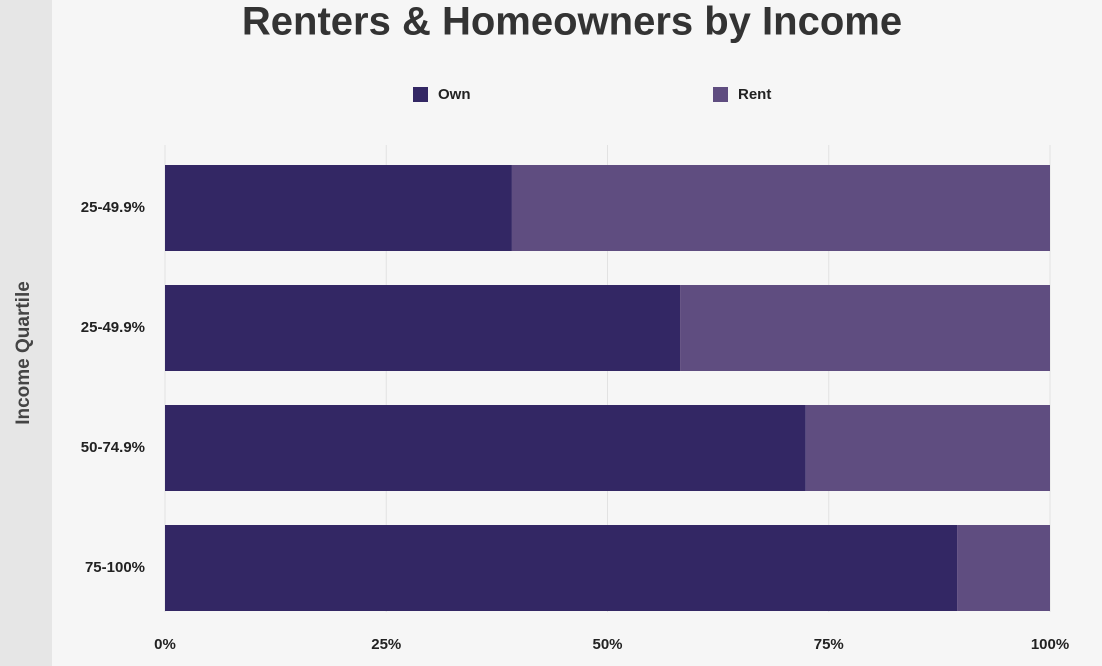 The width and height of the screenshot is (1102, 666). What do you see at coordinates (23, 353) in the screenshot?
I see `y-axis-label: Income Quartile` at bounding box center [23, 353].